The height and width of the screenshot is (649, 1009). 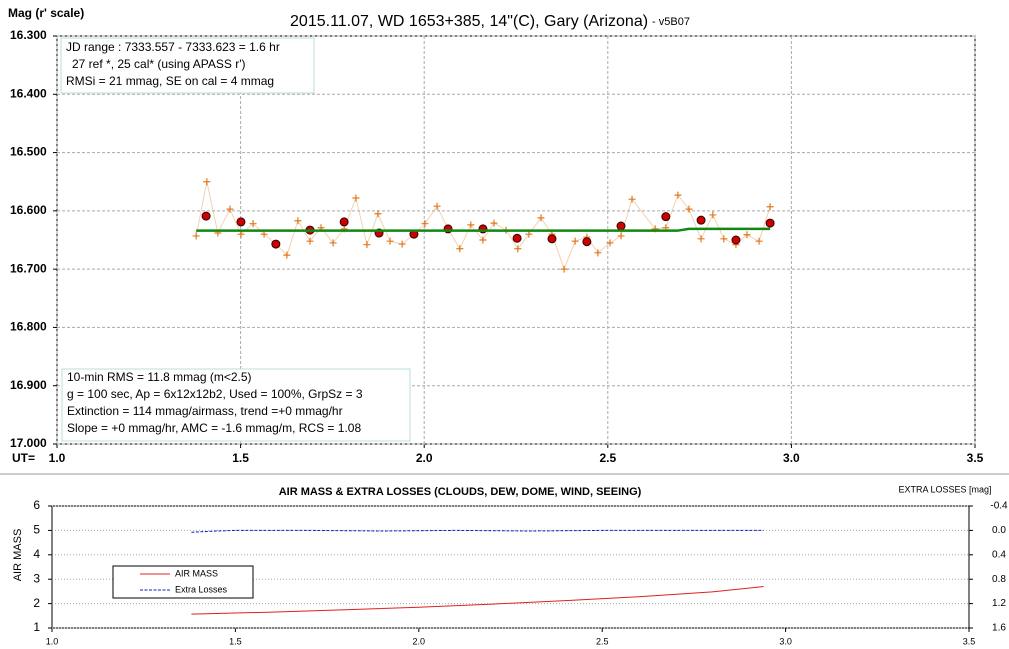 What do you see at coordinates (36, 627) in the screenshot?
I see `y-tick-label: 1` at bounding box center [36, 627].